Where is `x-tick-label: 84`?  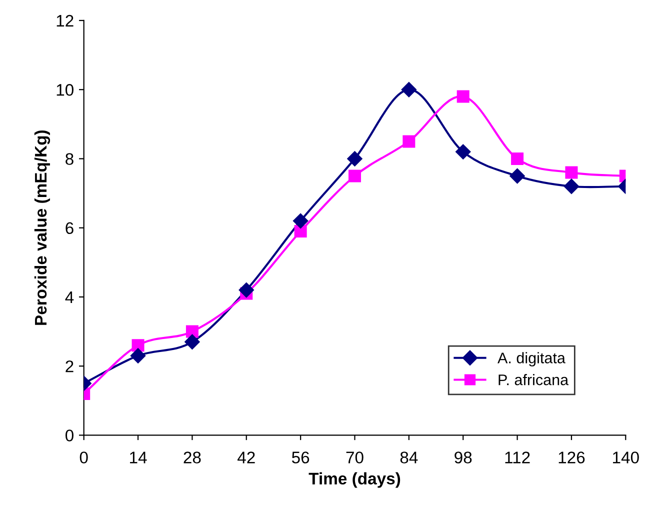
x-tick-label: 84 is located at coordinates (409, 458).